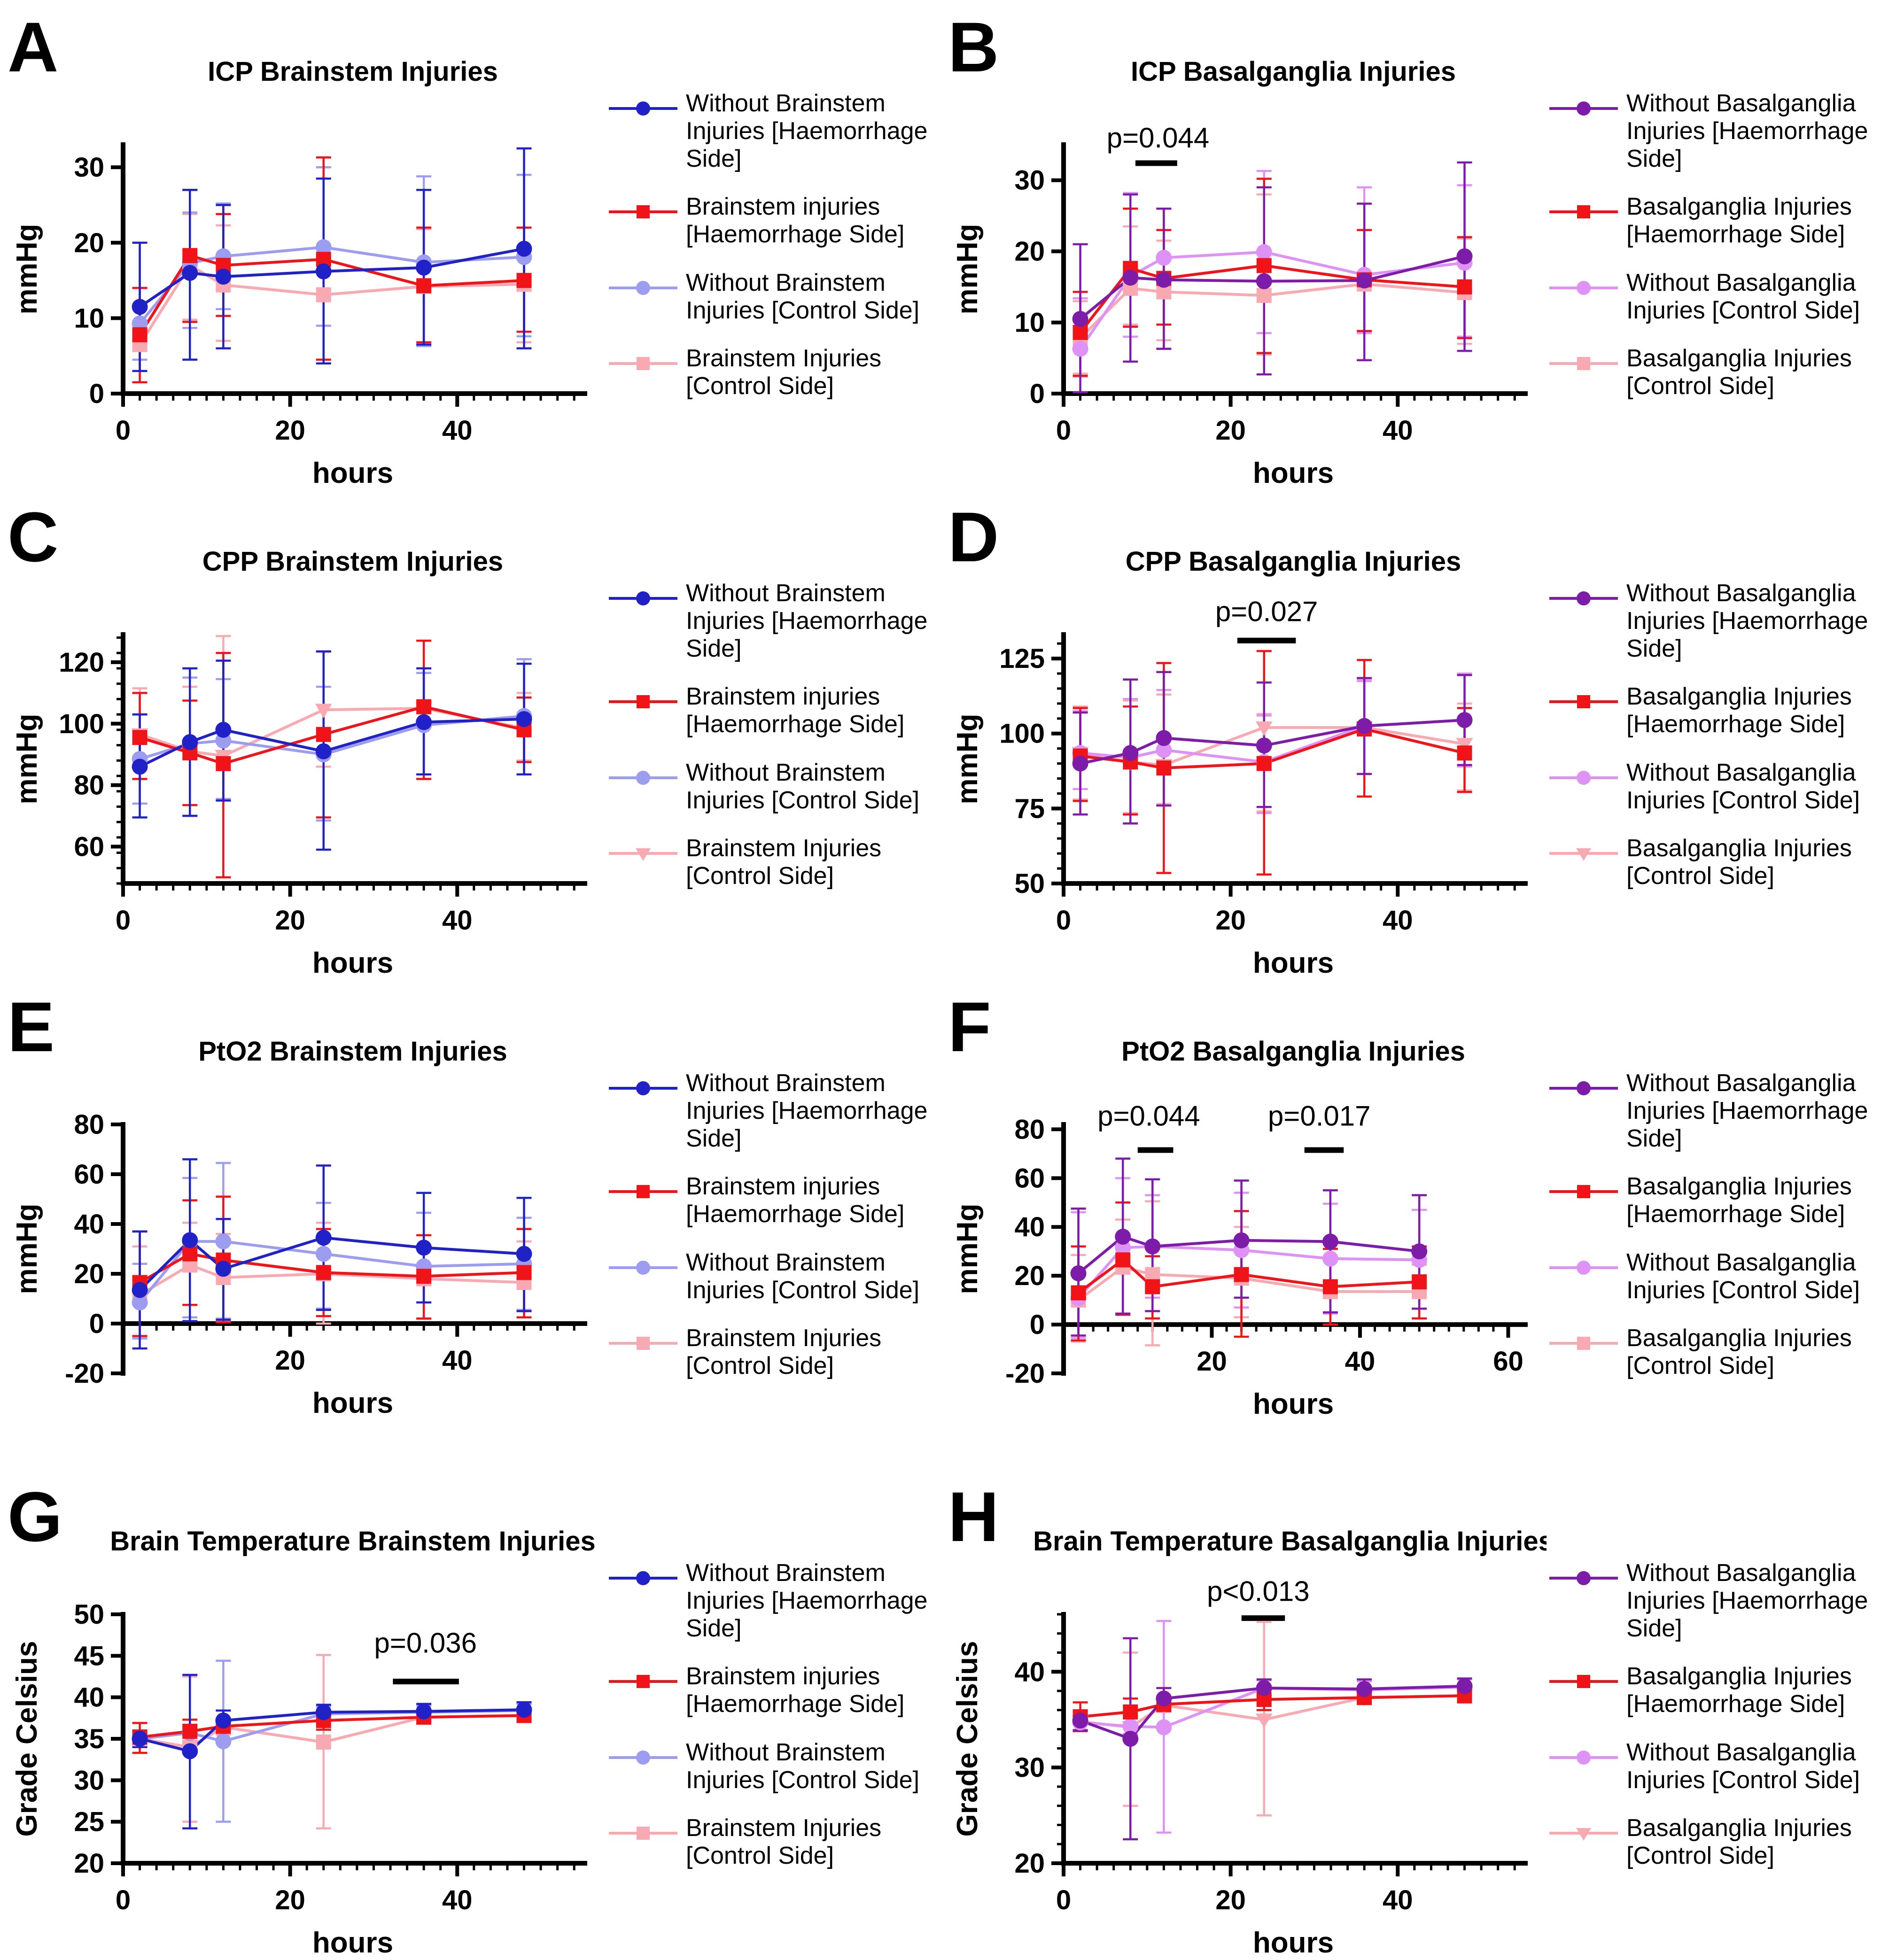 The height and width of the screenshot is (1960, 1881). I want to click on chart-title: CPP Basalganglia Injuries, so click(1294, 561).